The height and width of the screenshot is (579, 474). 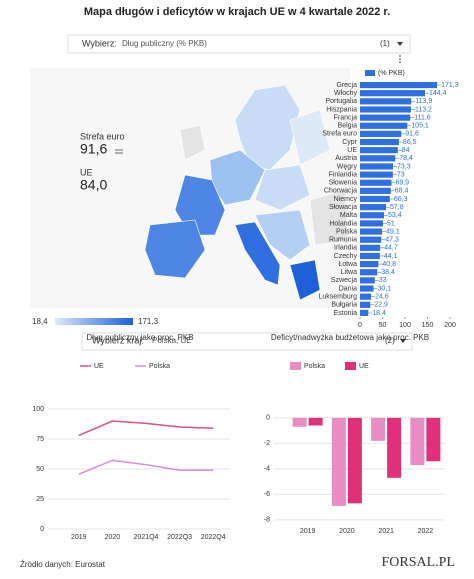 I want to click on y-tick-label: -2, so click(x=267, y=443).